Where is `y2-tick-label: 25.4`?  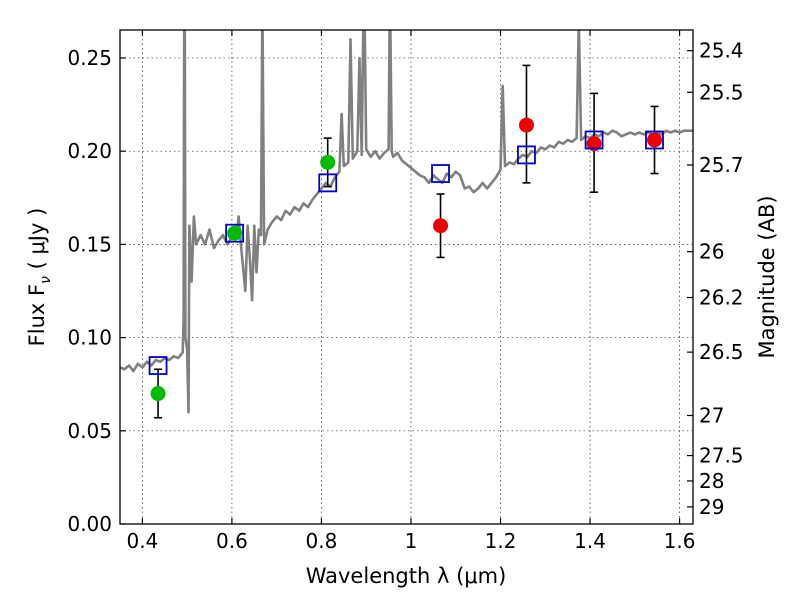 y2-tick-label: 25.4 is located at coordinates (721, 51).